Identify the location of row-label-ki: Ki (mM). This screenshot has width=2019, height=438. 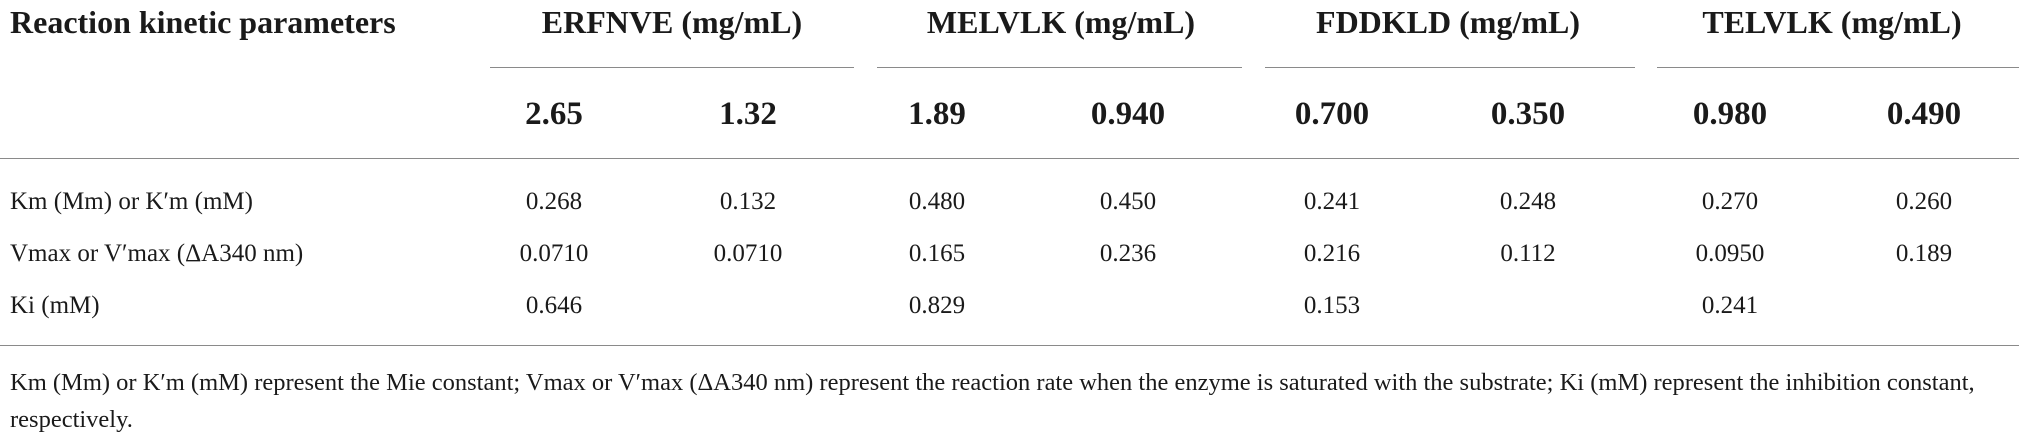
(55, 305).